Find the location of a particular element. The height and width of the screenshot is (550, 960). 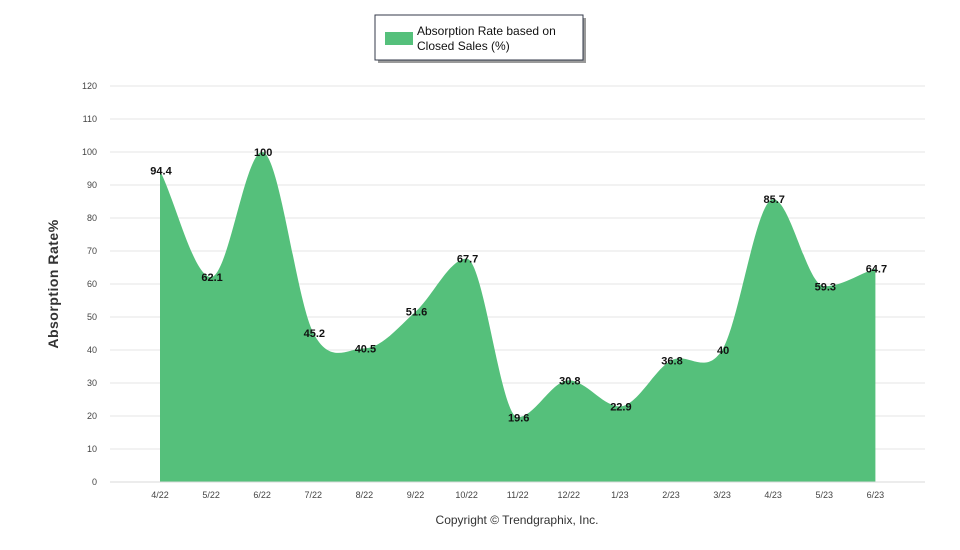

data-label: 59.3 is located at coordinates (825, 287).